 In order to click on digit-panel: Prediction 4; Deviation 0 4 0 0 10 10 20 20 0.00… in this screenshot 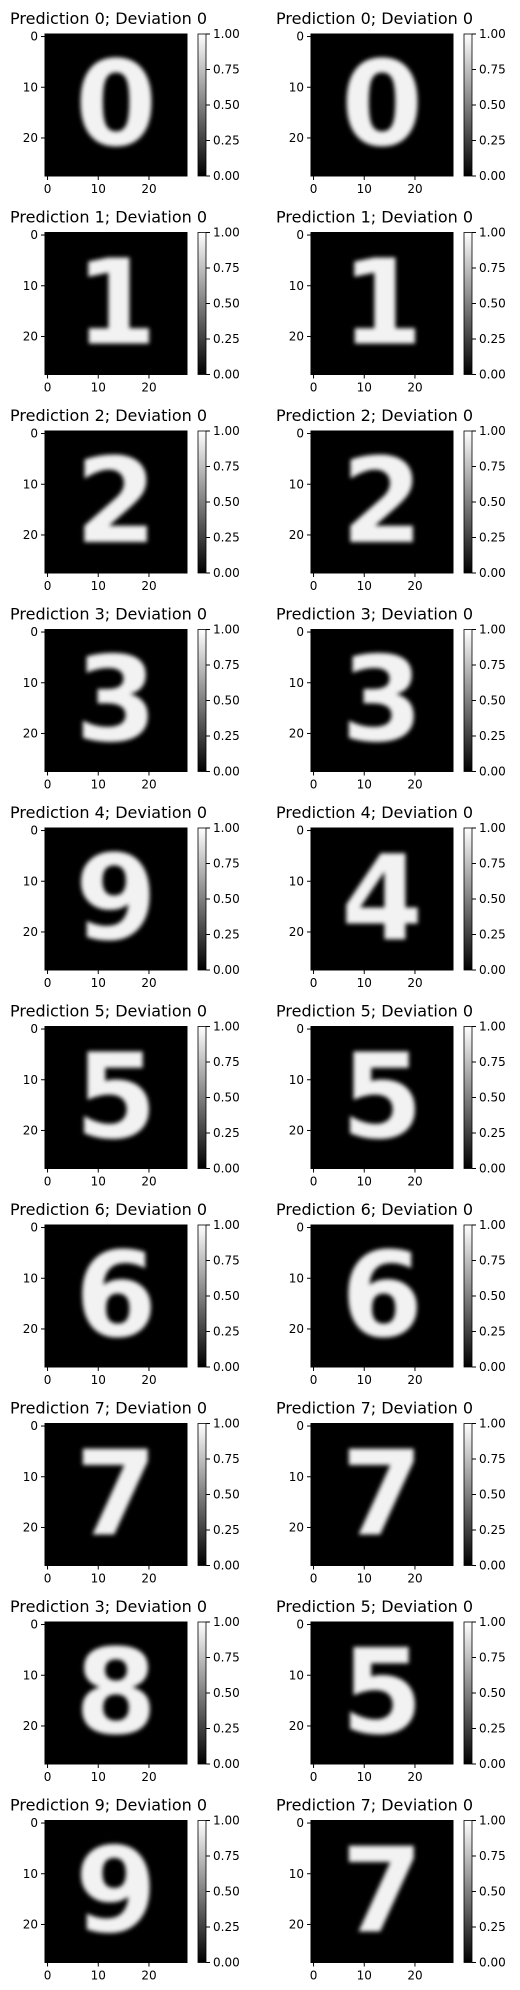, I will do `click(391, 896)`.